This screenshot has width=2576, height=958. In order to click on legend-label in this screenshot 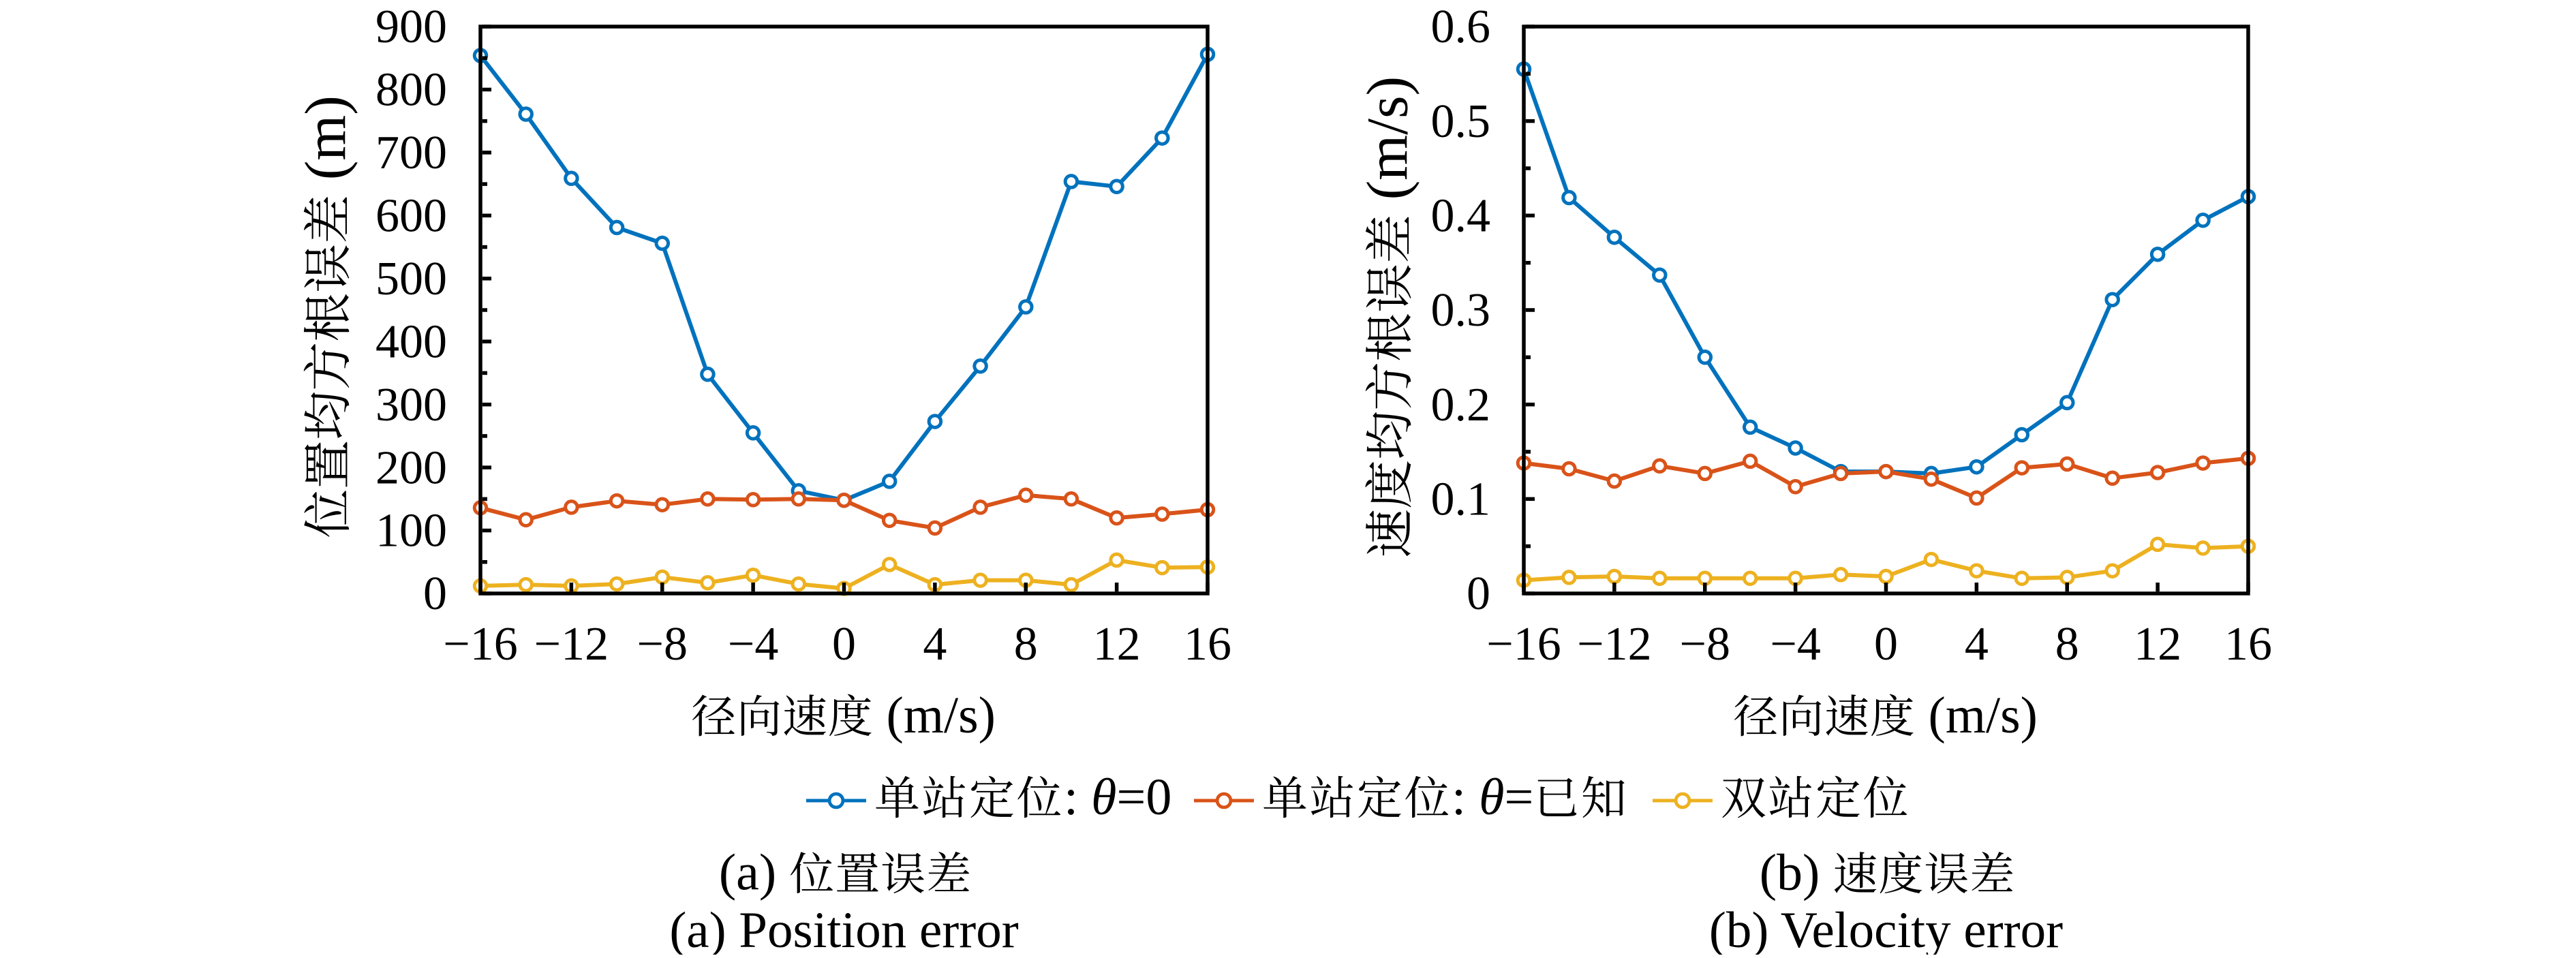, I will do `click(1814, 797)`.